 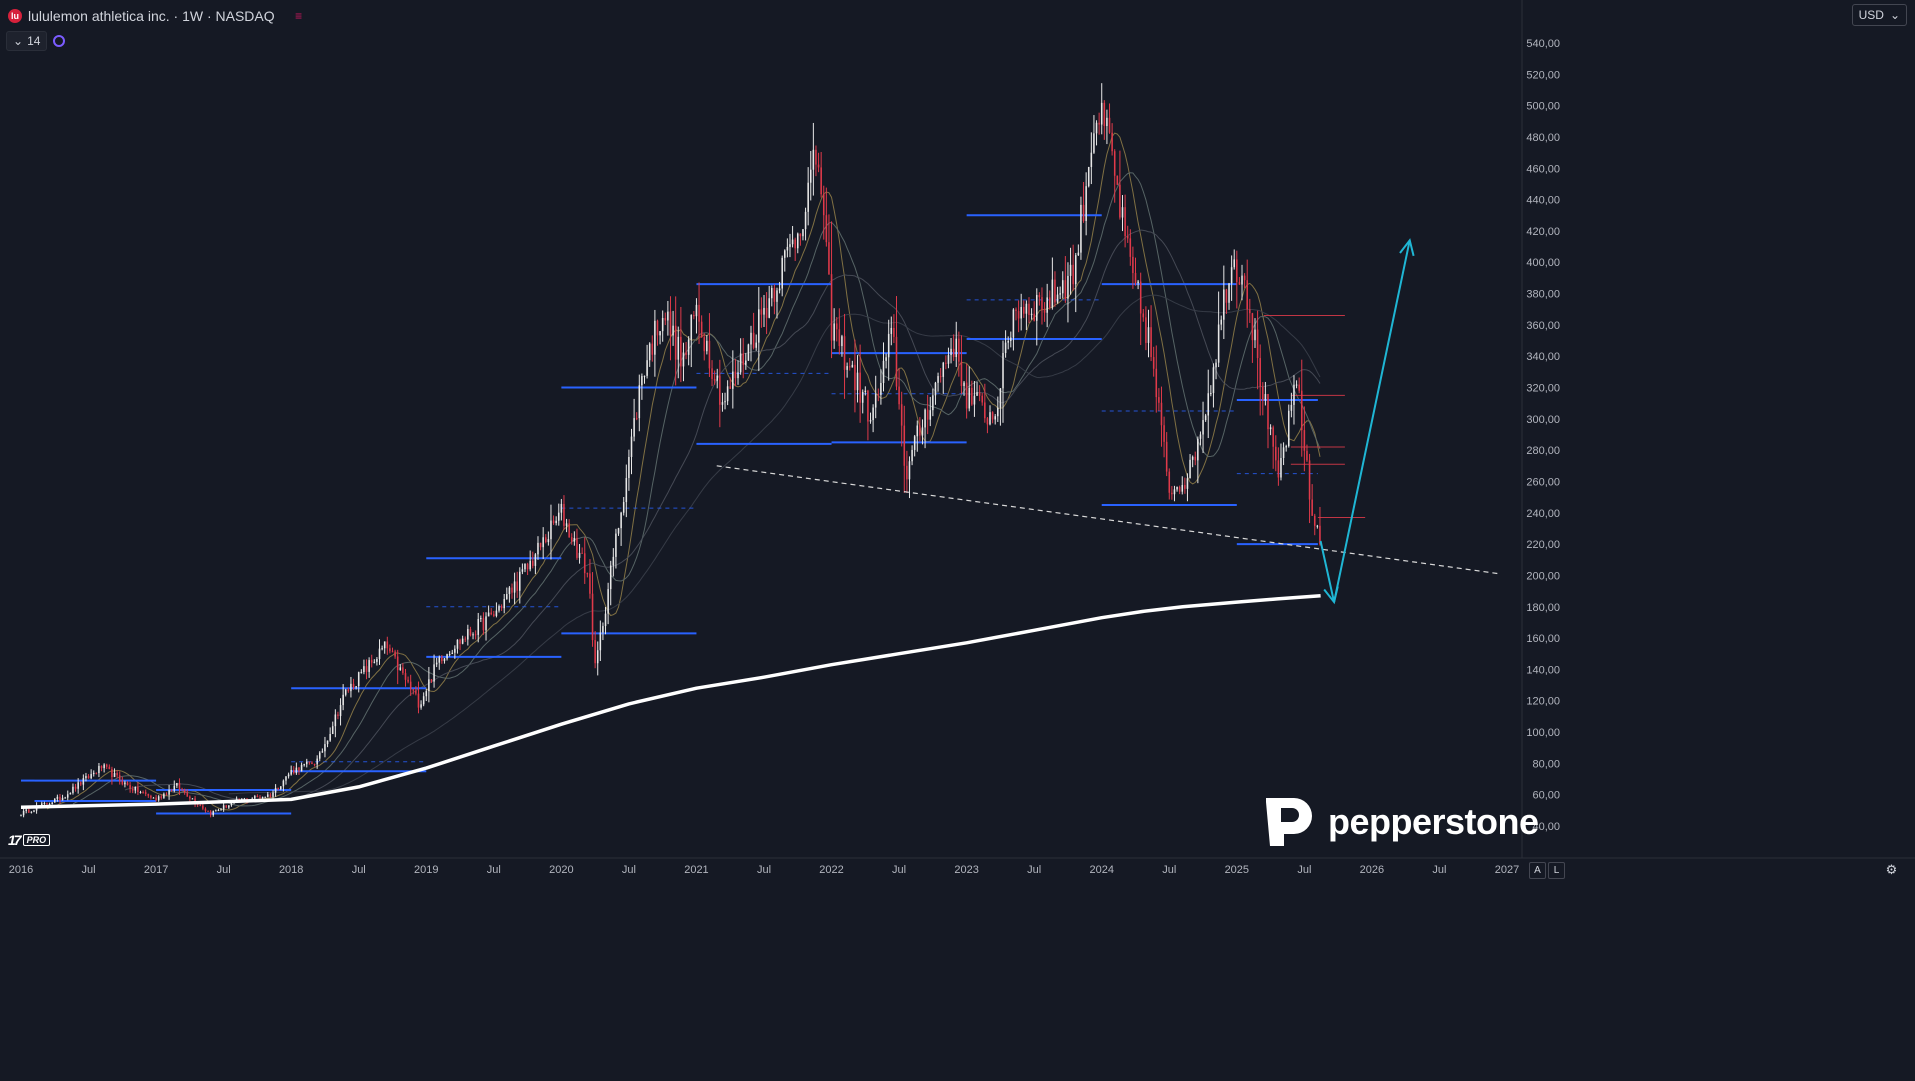 I want to click on auto-scale-button: A, so click(x=1537, y=870).